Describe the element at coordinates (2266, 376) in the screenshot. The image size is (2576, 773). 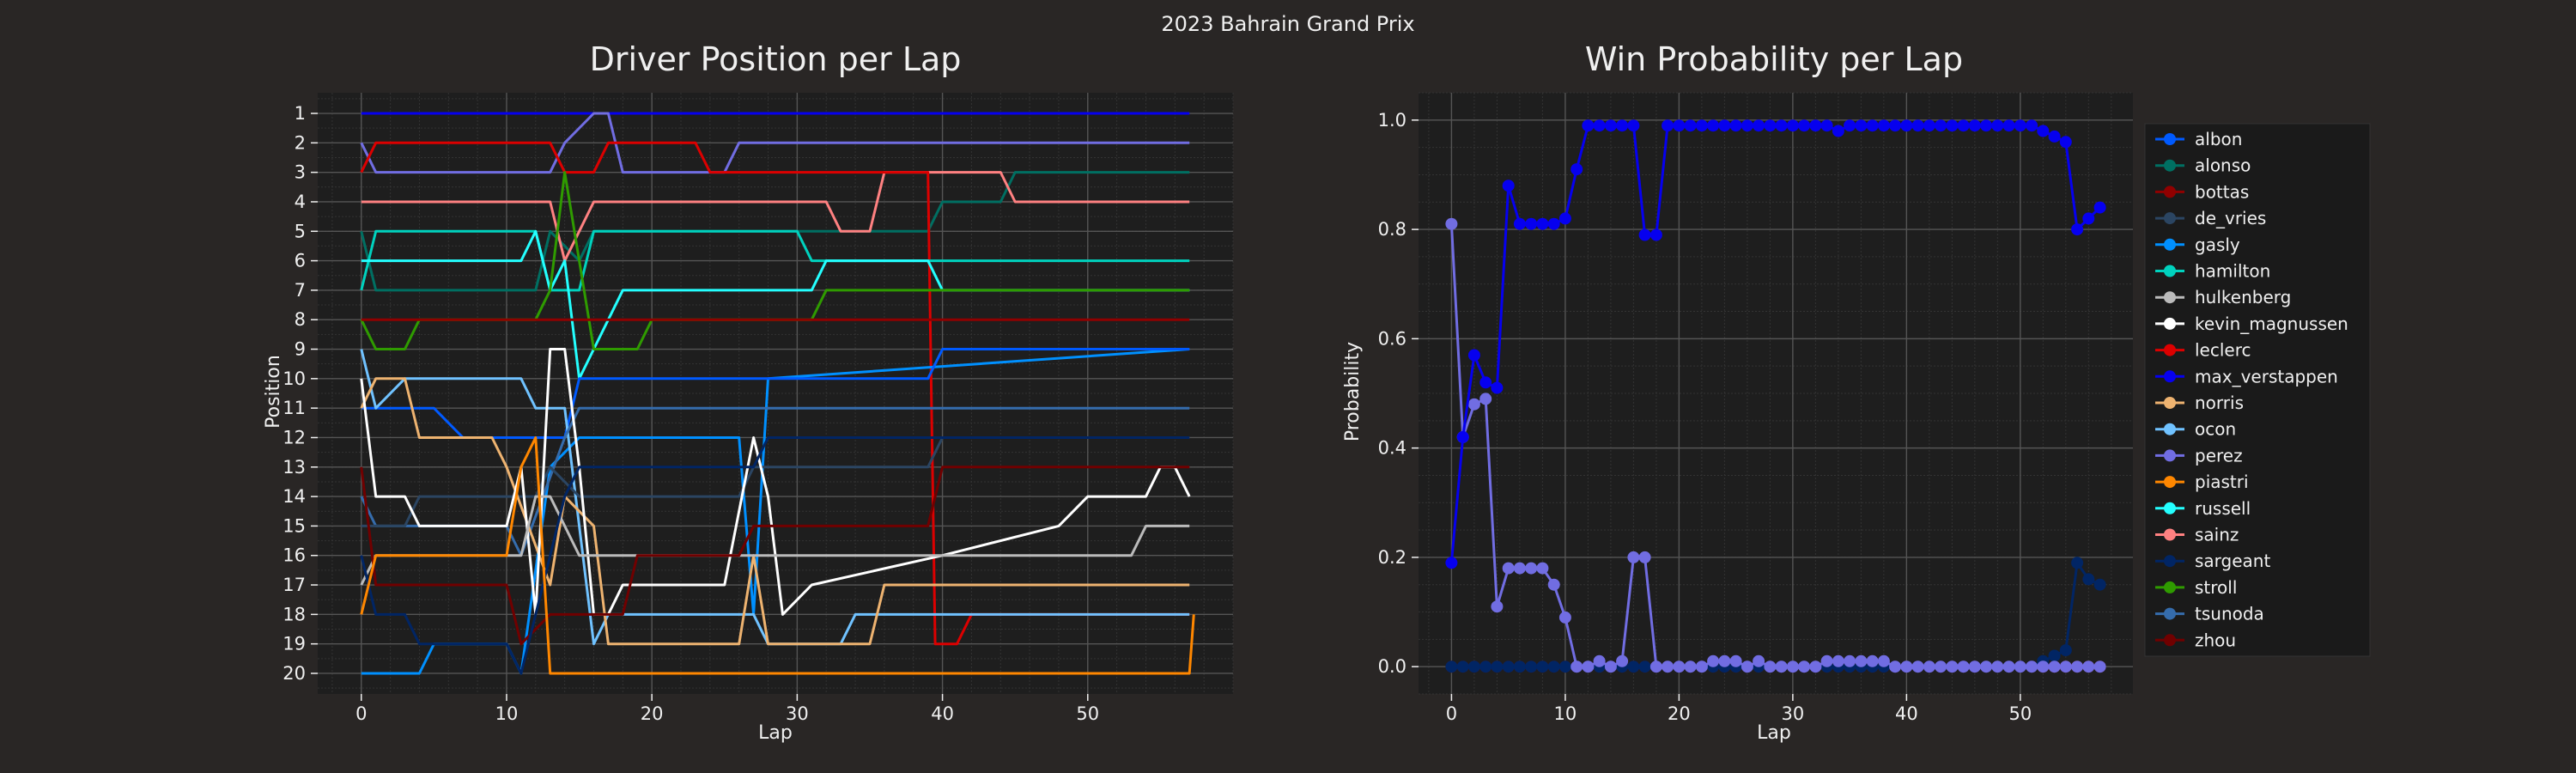
I see `legend-label: max_verstappen` at that location.